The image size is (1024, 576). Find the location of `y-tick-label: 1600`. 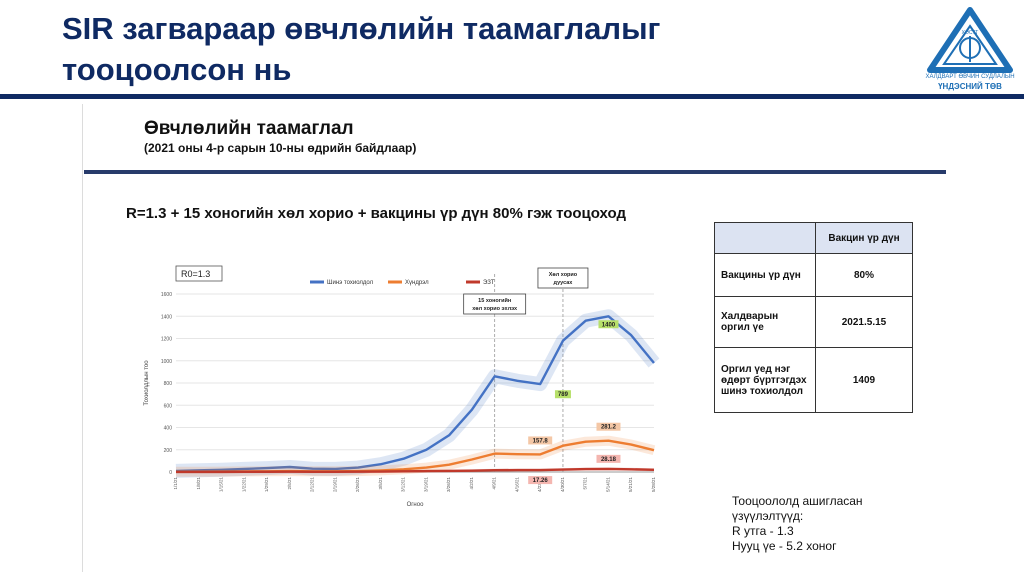

y-tick-label: 1600 is located at coordinates (166, 295).